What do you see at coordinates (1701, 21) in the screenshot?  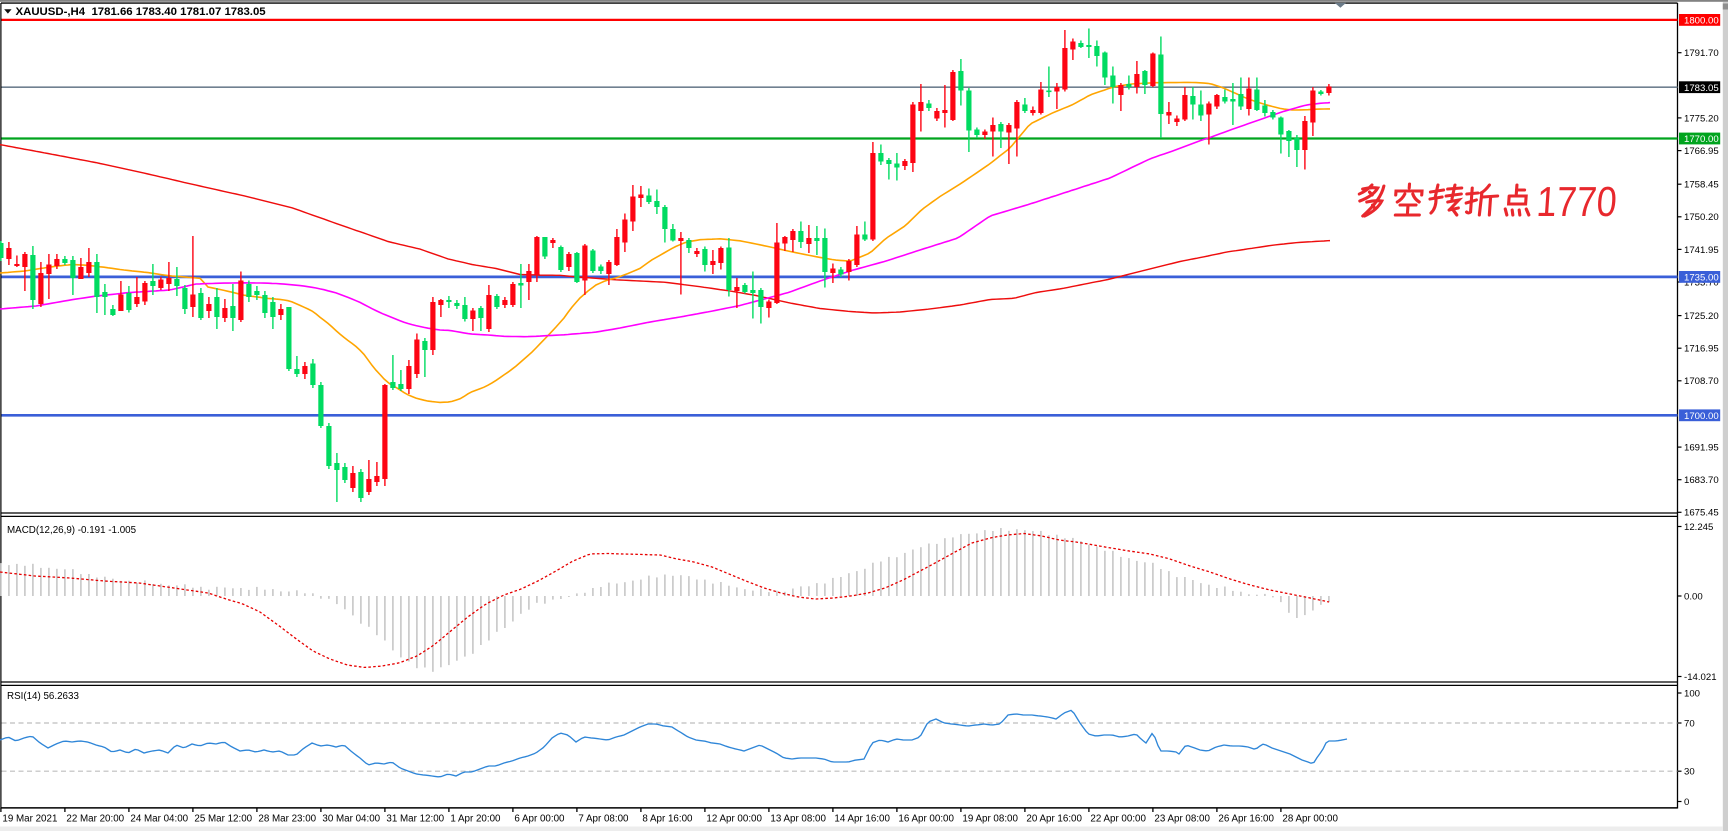 I see `svg-text: 1800.00` at bounding box center [1701, 21].